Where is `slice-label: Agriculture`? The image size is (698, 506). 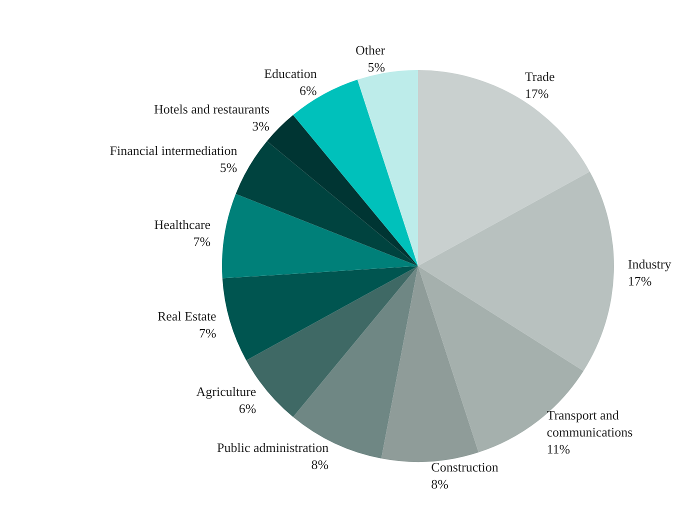
slice-label: Agriculture is located at coordinates (226, 391).